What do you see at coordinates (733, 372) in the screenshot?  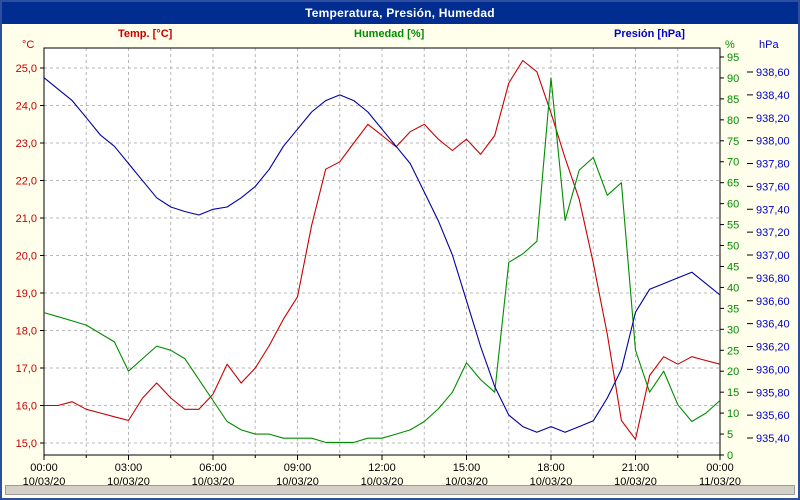 I see `humidity-axis-label: 20` at bounding box center [733, 372].